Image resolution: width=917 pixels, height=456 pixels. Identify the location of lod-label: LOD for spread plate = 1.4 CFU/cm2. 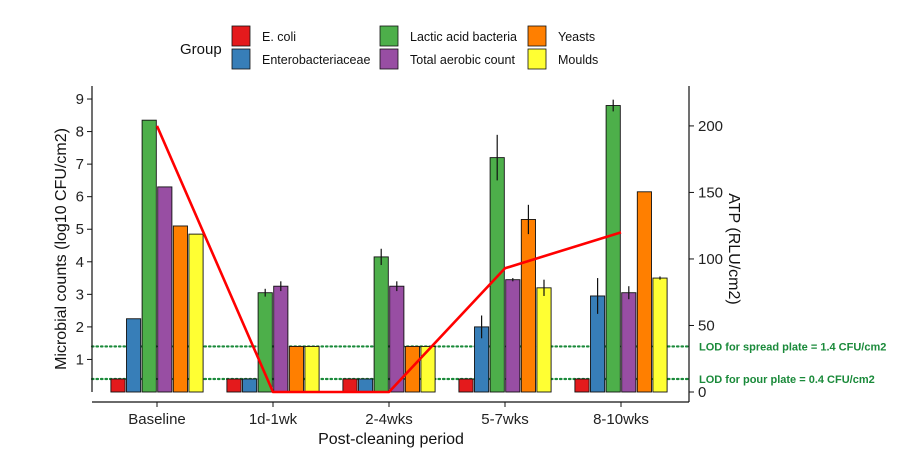
(792, 347).